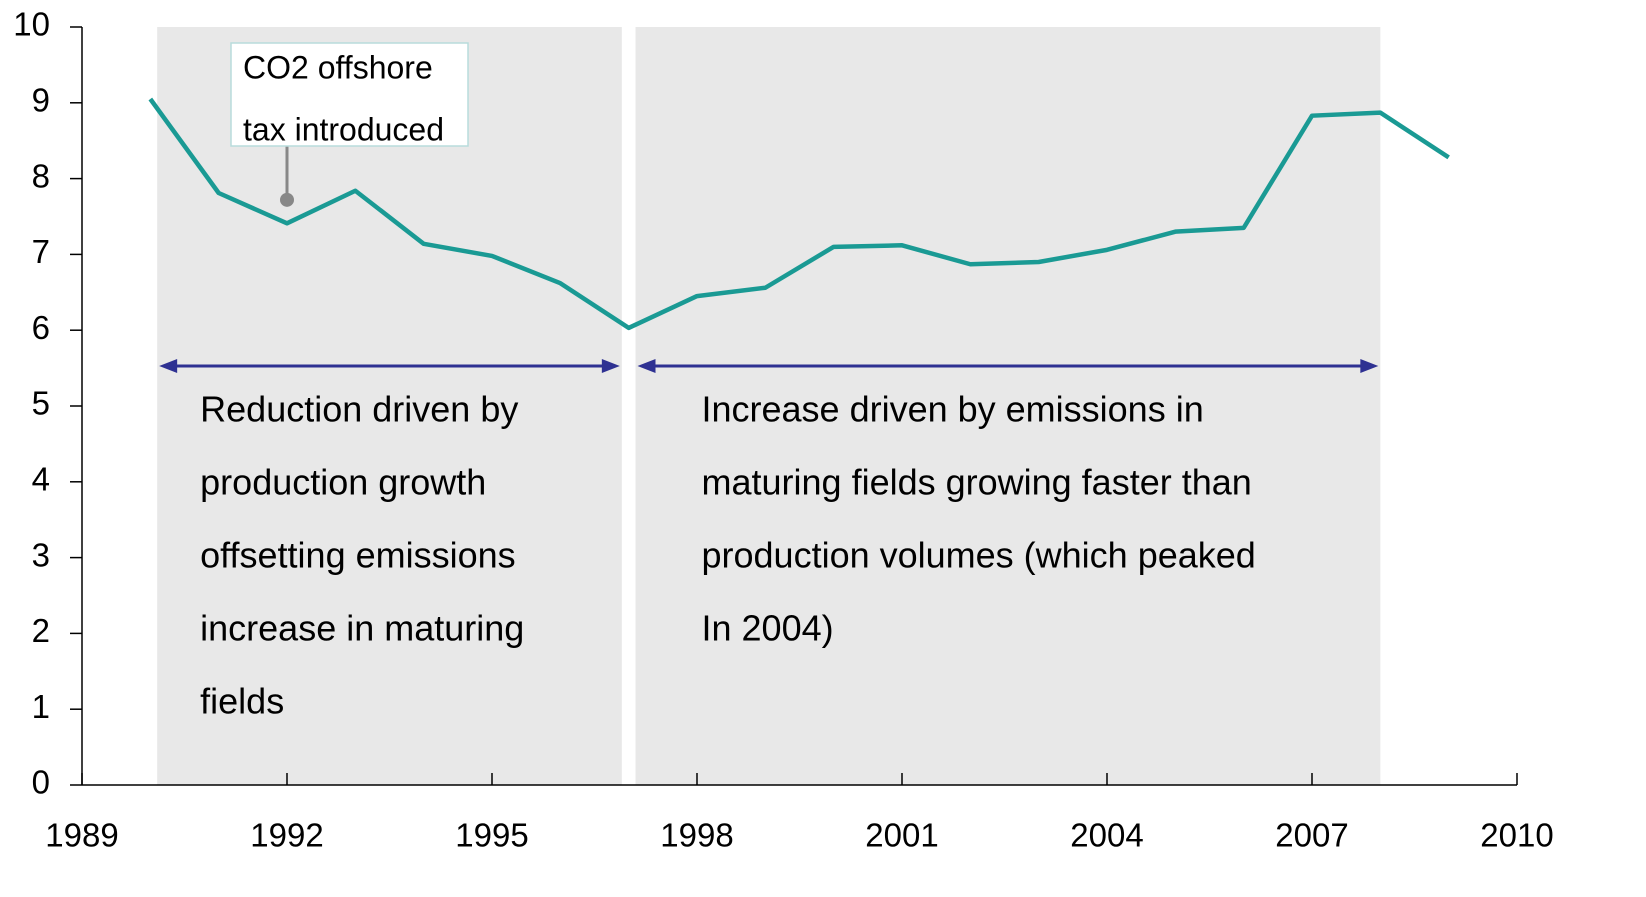 The width and height of the screenshot is (1646, 897). I want to click on y-tick-label: 3, so click(41, 554).